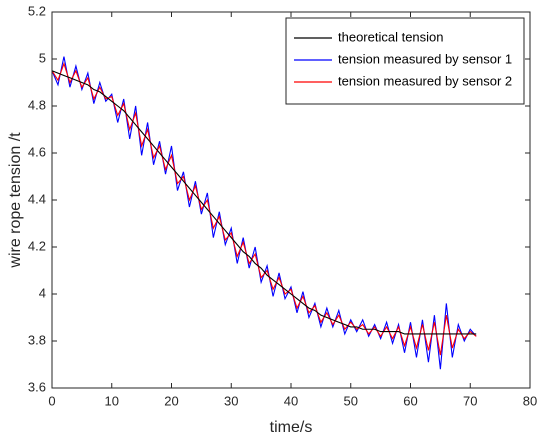 The height and width of the screenshot is (441, 550). Describe the element at coordinates (171, 400) in the screenshot. I see `x-tick-label: 20` at that location.